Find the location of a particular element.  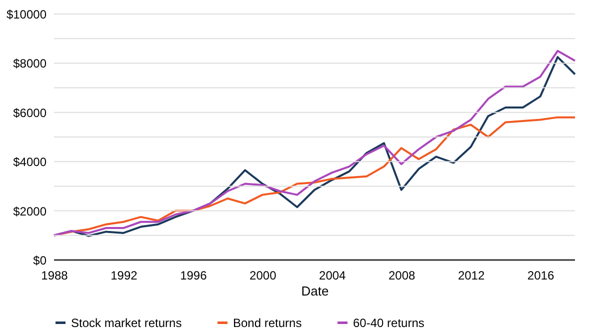

x-axis-title: Date is located at coordinates (315, 291).